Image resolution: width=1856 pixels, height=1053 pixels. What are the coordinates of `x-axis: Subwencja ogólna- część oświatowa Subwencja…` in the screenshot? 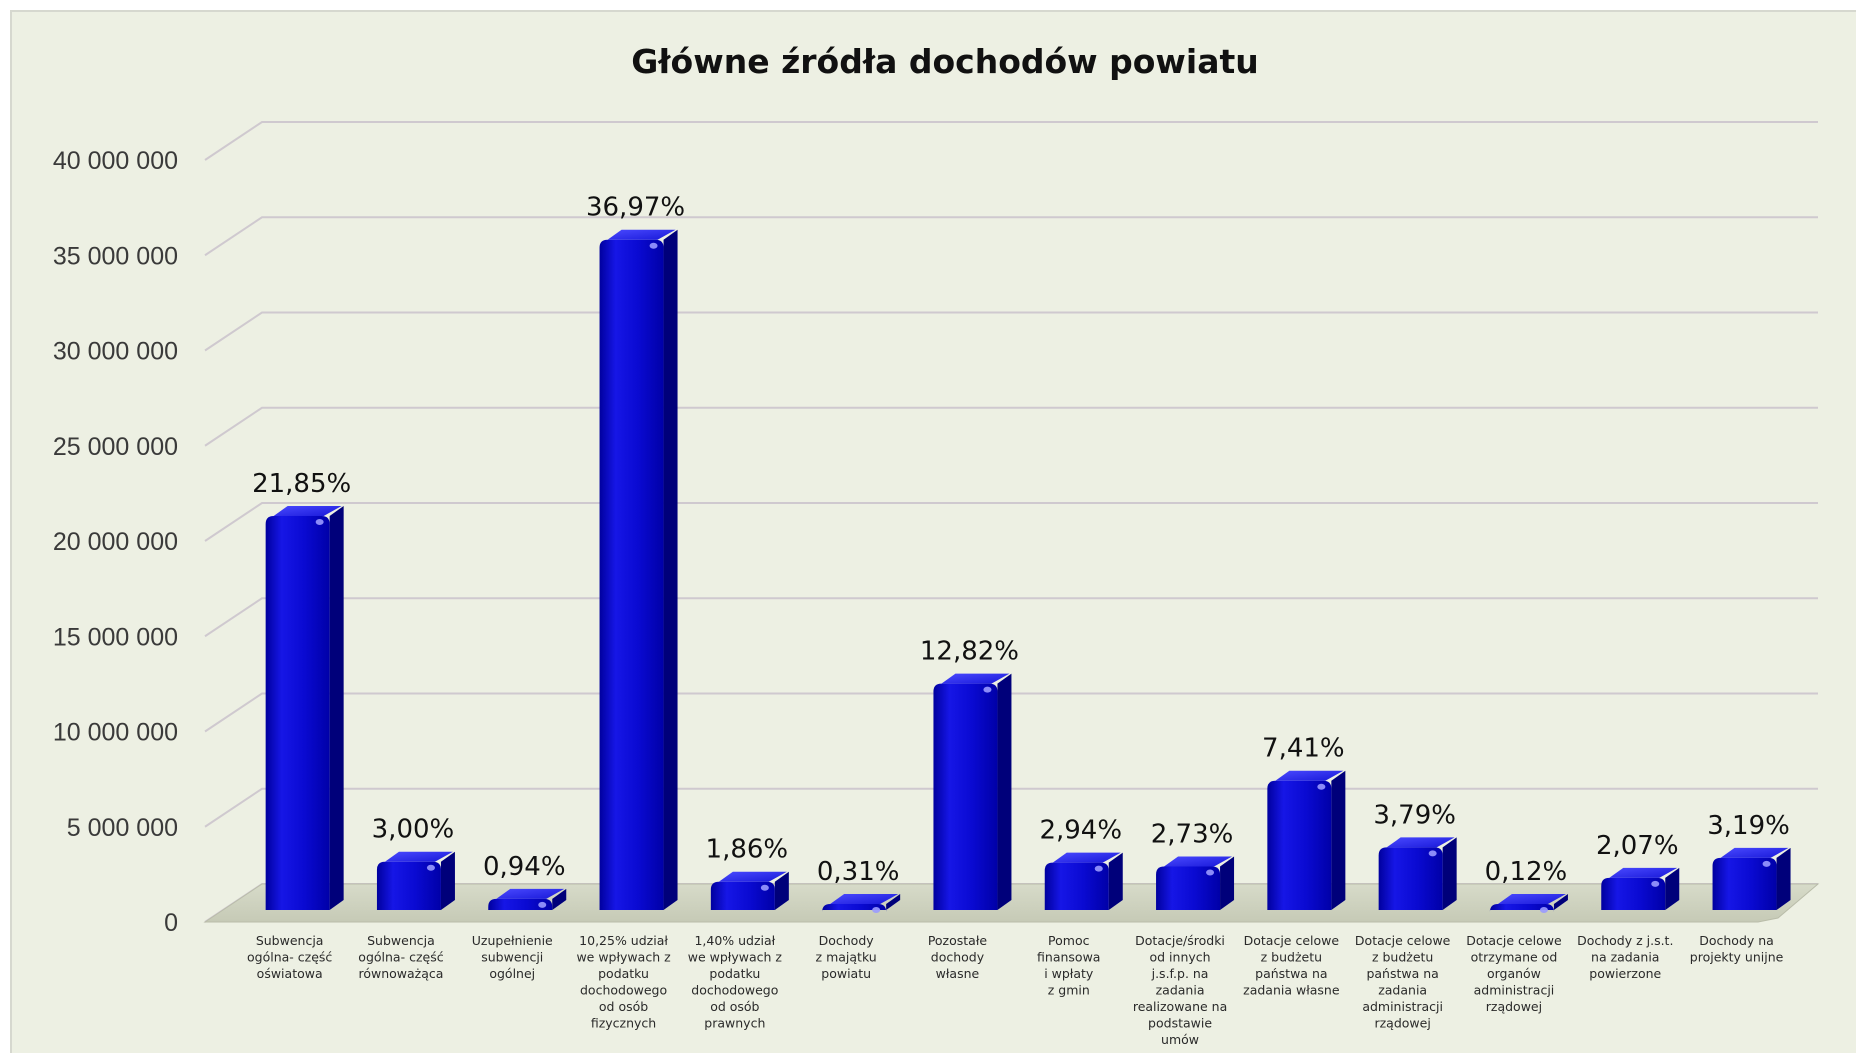 It's located at (1015, 990).